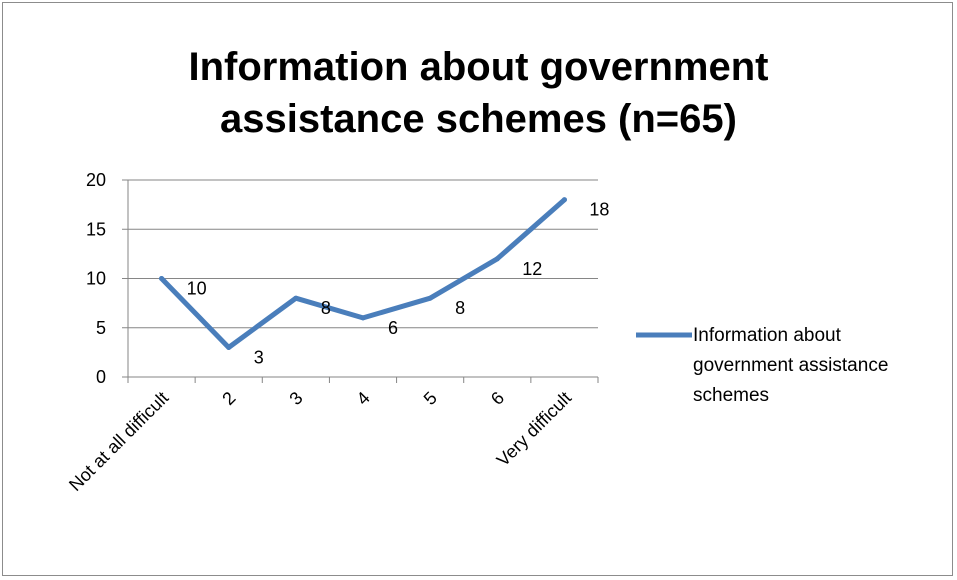 The image size is (957, 580). What do you see at coordinates (197, 289) in the screenshot?
I see `data-label-0: 10` at bounding box center [197, 289].